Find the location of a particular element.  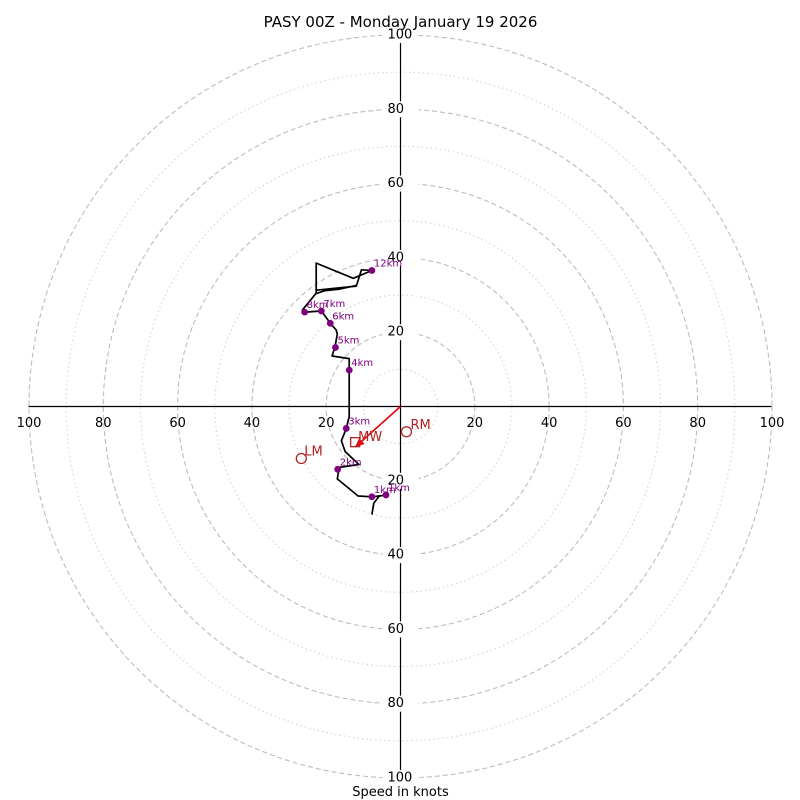

height-marker-label: 5km is located at coordinates (348, 340).